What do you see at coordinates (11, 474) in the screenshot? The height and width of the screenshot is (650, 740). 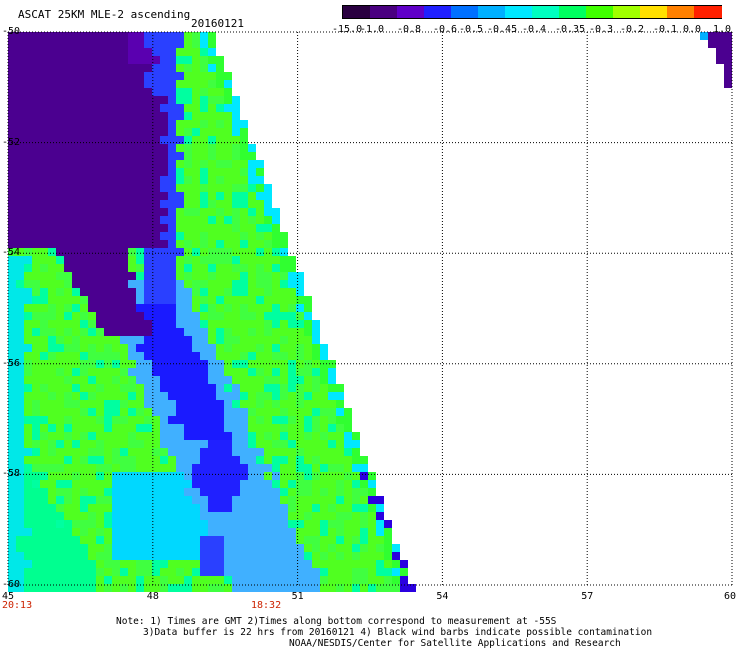 I see `lat-tick-label: -58` at bounding box center [11, 474].